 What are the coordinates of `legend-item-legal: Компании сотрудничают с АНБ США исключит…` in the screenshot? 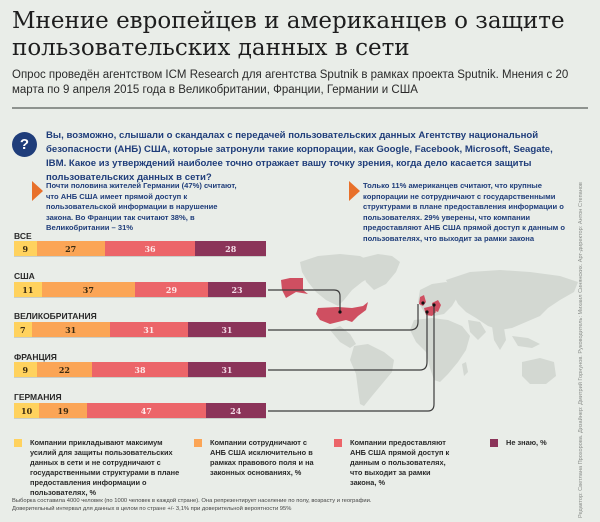 It's located at (257, 458).